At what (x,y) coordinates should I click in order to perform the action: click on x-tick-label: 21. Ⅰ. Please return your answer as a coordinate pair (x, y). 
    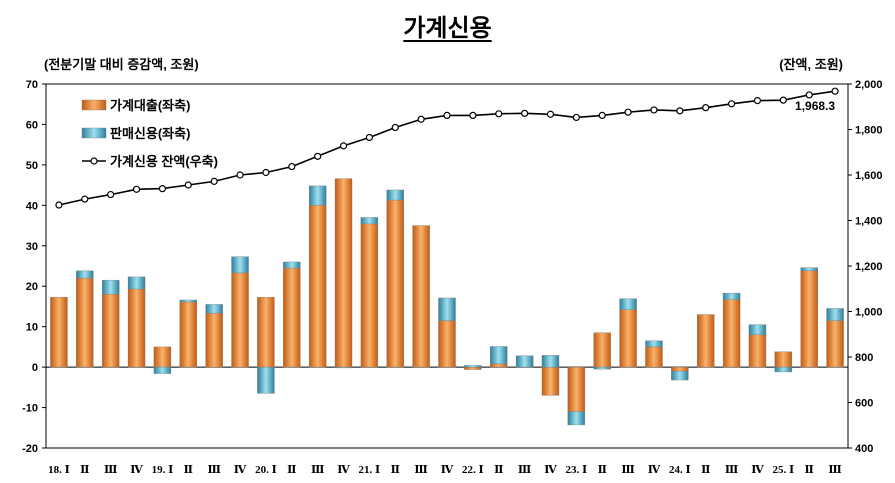
    Looking at the image, I should click on (370, 470).